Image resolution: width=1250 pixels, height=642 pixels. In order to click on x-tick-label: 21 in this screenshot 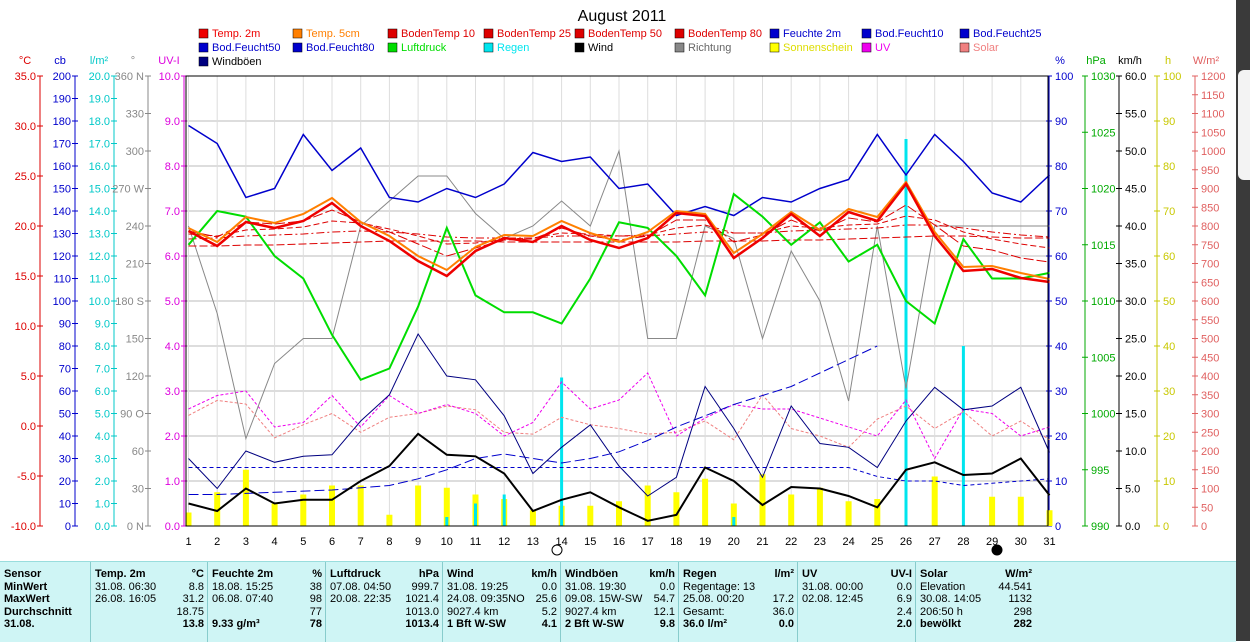, I will do `click(762, 542)`.